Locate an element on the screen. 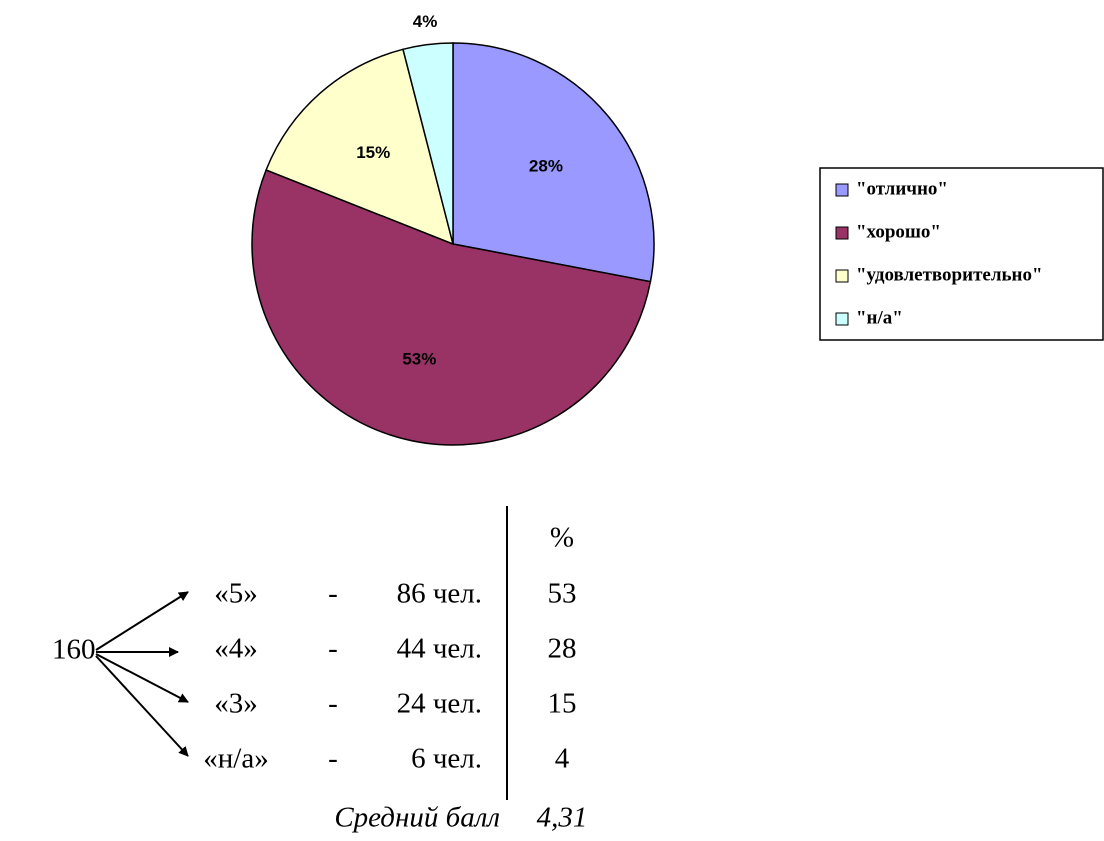 The width and height of the screenshot is (1104, 841). arrows is located at coordinates (142, 674).